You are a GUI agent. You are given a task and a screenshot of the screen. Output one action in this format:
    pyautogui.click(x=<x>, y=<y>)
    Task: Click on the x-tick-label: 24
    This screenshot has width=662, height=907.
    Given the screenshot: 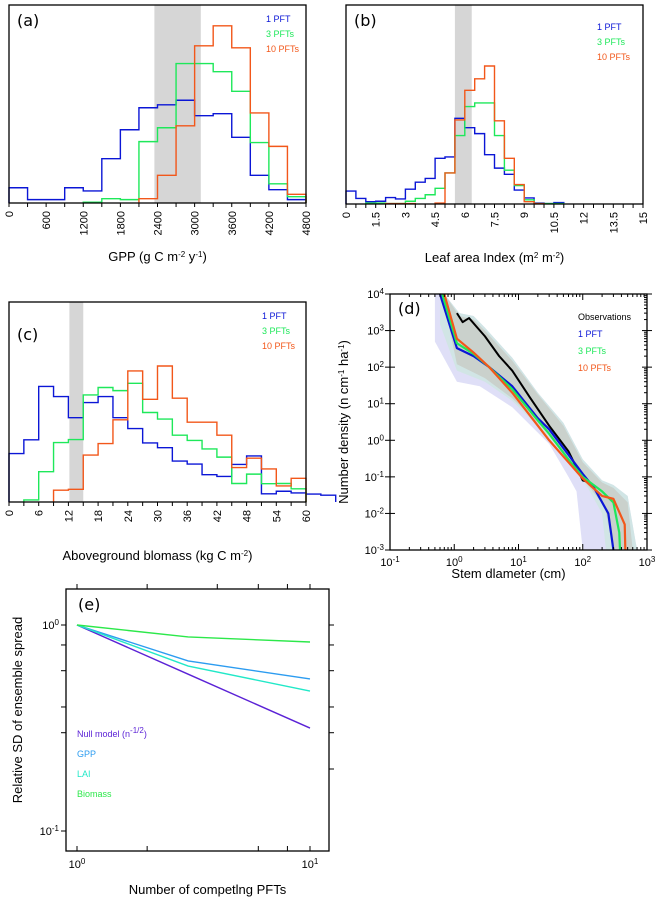 What is the action you would take?
    pyautogui.click(x=129, y=516)
    